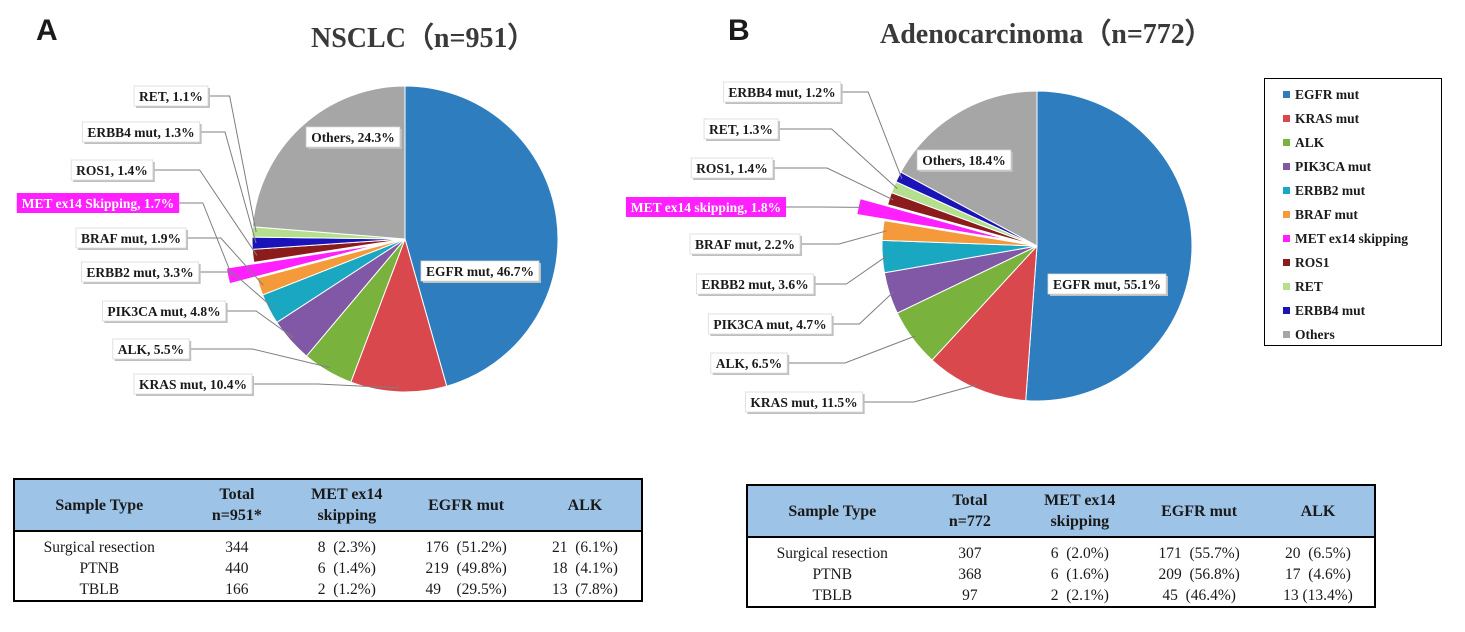 The height and width of the screenshot is (632, 1465). I want to click on table-cell: 21 (6.1%), so click(585, 547).